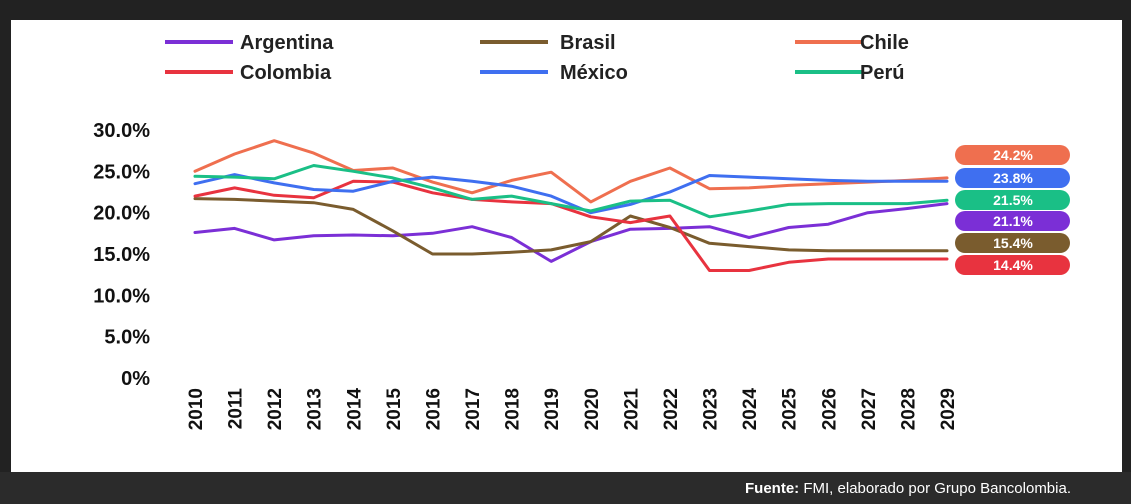 The image size is (1131, 504). I want to click on y-tick-label: 5.0%, so click(127, 338).